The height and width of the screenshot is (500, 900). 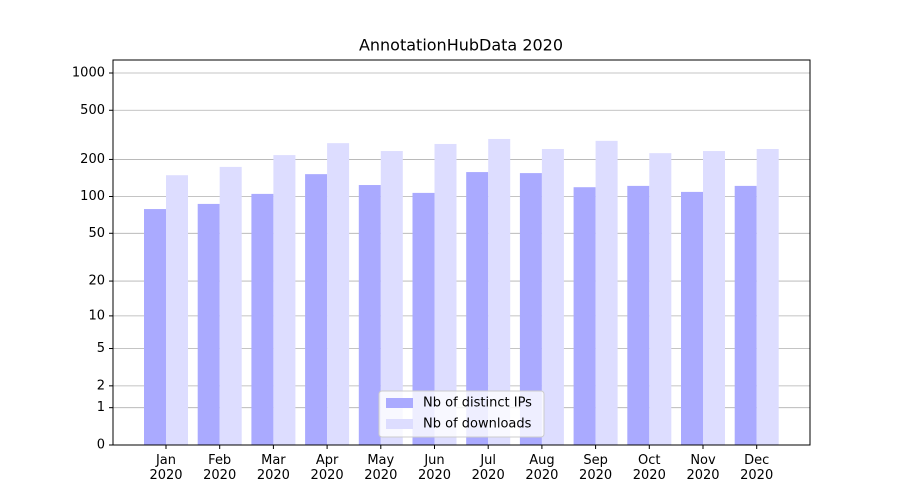 I want to click on x-tick-label: Apr 2020, so click(x=327, y=468).